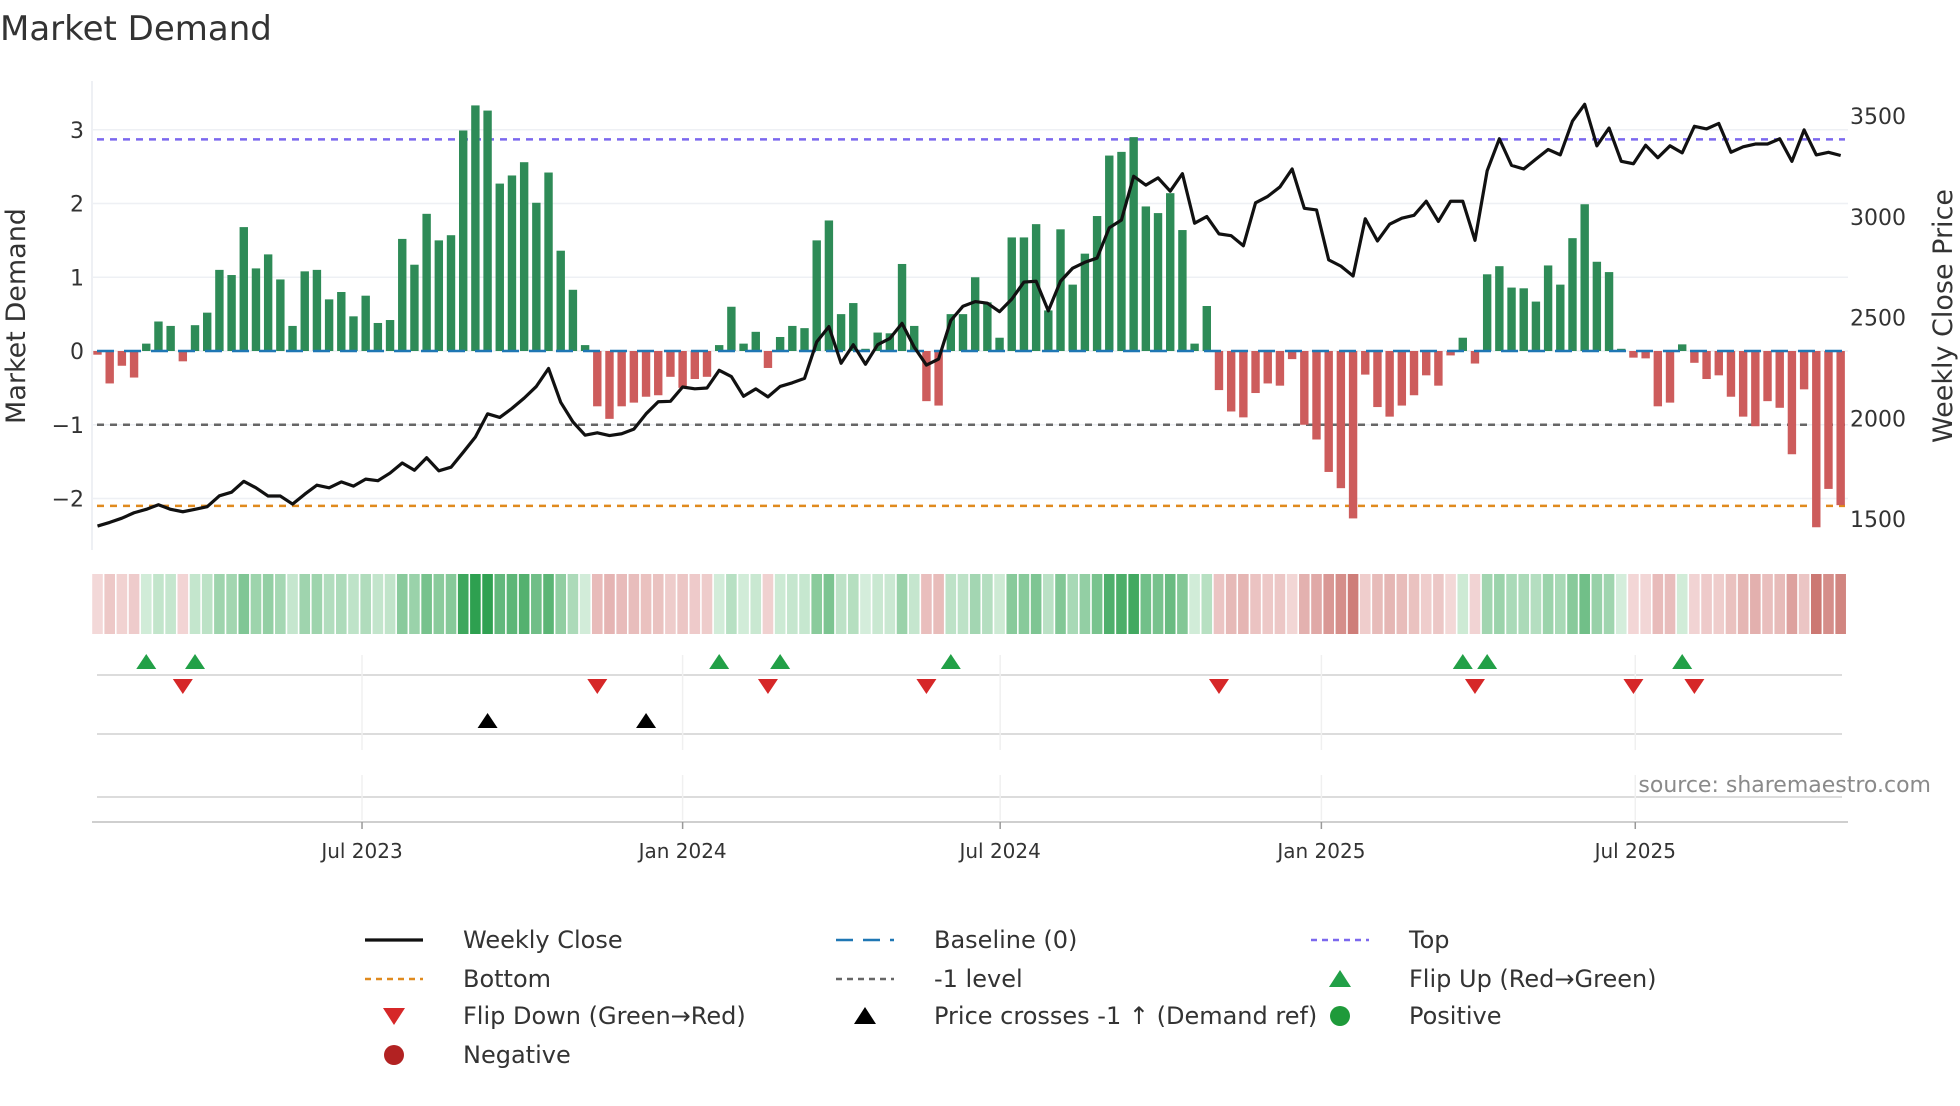 Image resolution: width=1960 pixels, height=1106 pixels. What do you see at coordinates (517, 1055) in the screenshot?
I see `legend-label: Negative` at bounding box center [517, 1055].